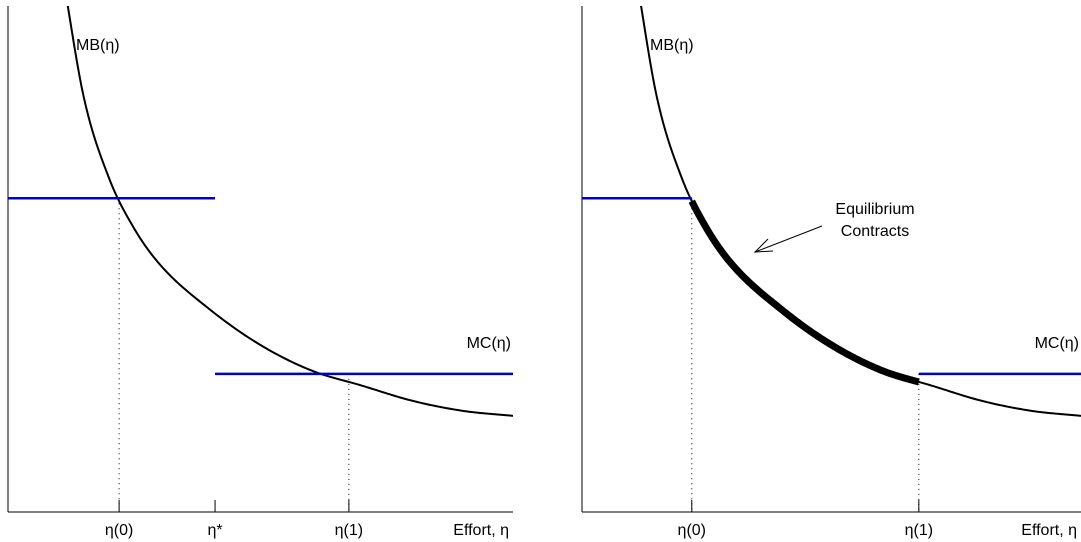 The height and width of the screenshot is (542, 1081). Describe the element at coordinates (214, 530) in the screenshot. I see `x-tick-label: η*` at that location.